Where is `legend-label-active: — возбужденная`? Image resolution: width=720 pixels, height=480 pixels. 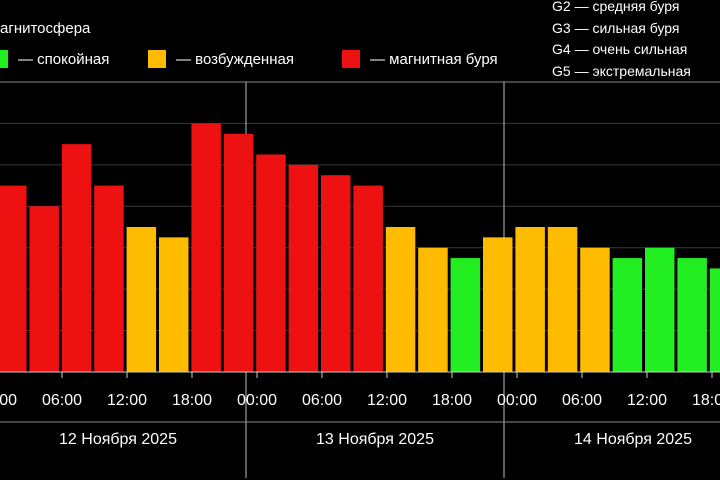 legend-label-active: — возбужденная is located at coordinates (235, 59).